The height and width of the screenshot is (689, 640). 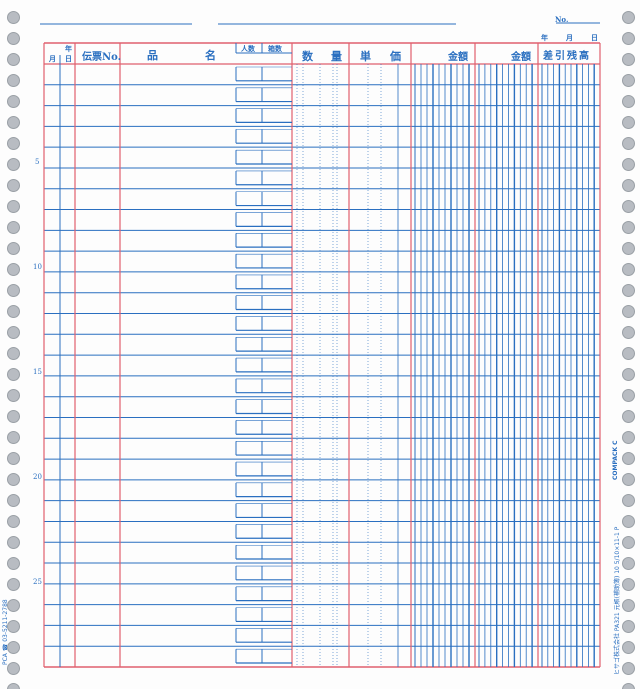 I want to click on row-number: 20, so click(x=37, y=477).